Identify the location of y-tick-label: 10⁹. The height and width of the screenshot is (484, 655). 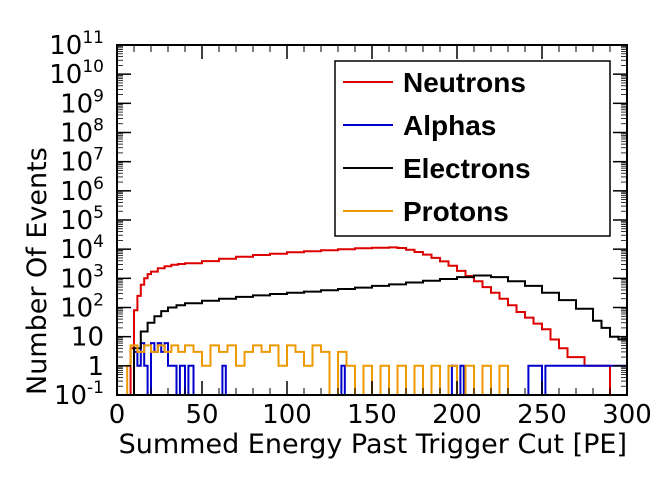
(82, 102).